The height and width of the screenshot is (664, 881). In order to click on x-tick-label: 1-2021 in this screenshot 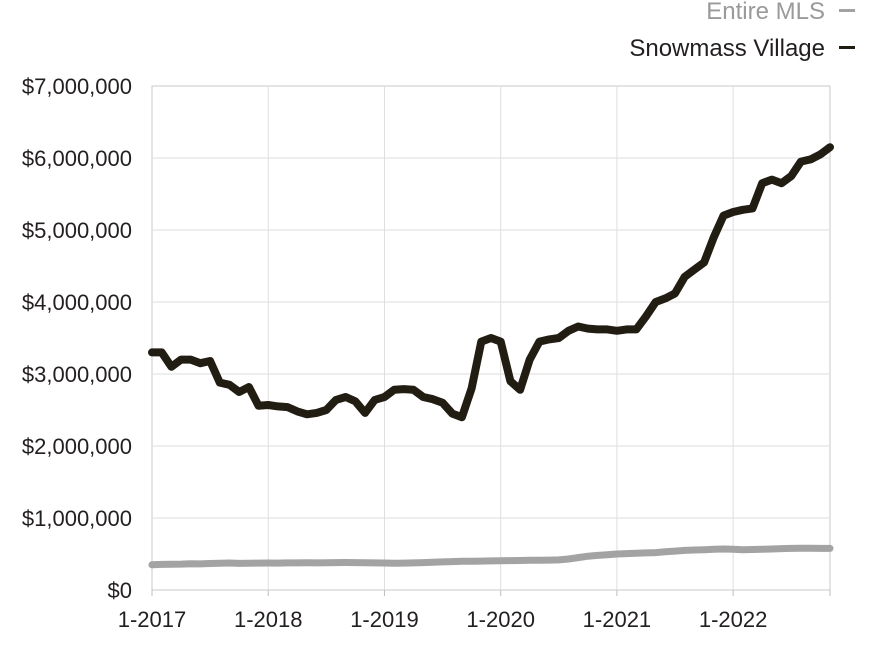, I will do `click(617, 619)`.